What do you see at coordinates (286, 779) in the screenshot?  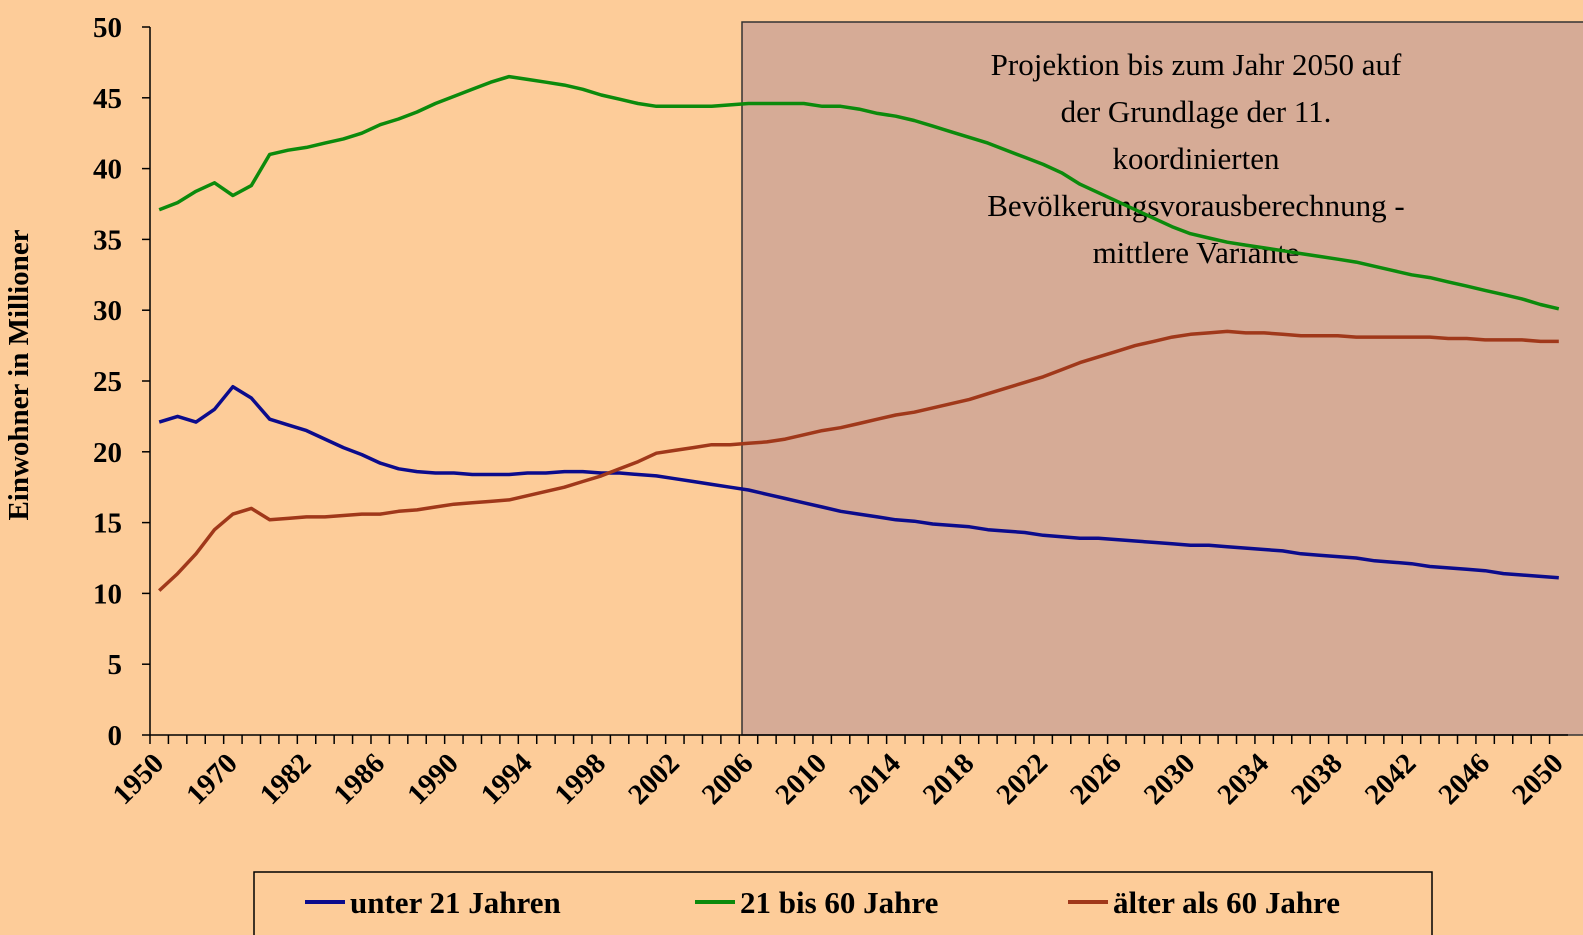 I see `x-tick-label: 1982` at bounding box center [286, 779].